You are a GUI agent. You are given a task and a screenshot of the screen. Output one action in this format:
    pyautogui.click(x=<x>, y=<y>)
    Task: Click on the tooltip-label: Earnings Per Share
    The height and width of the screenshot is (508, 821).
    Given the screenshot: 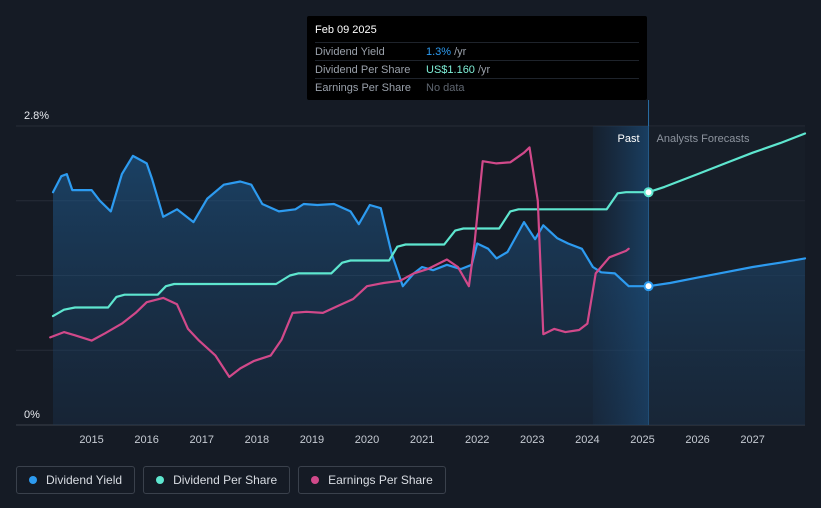 What is the action you would take?
    pyautogui.click(x=363, y=87)
    